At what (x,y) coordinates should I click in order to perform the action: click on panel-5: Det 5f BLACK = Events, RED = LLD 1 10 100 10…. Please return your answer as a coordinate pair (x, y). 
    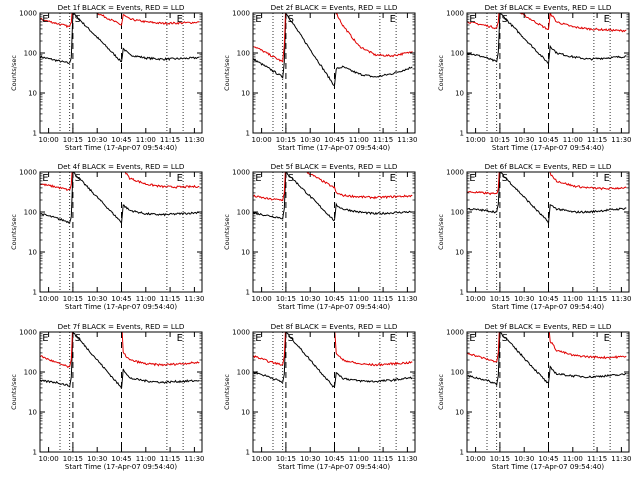
    Looking at the image, I should click on (320, 236).